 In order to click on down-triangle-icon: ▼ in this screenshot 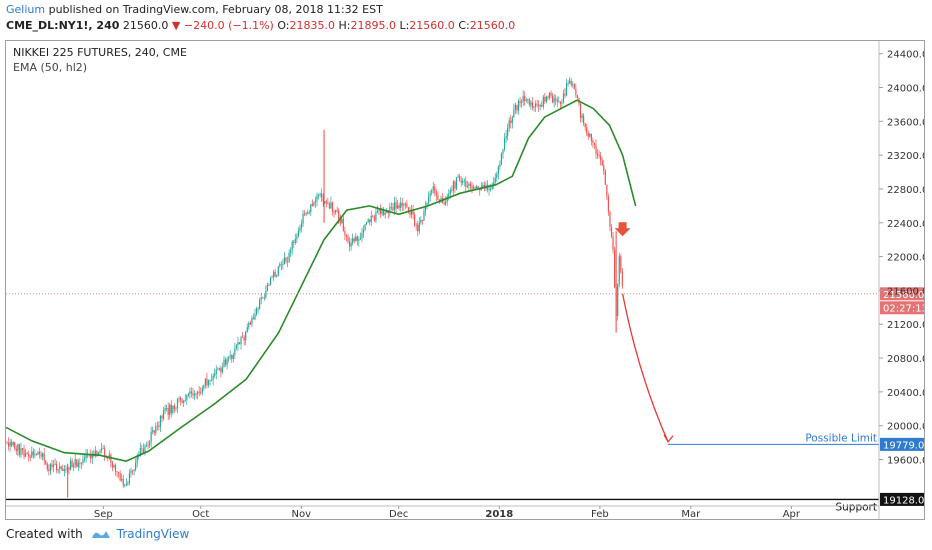, I will do `click(176, 25)`.